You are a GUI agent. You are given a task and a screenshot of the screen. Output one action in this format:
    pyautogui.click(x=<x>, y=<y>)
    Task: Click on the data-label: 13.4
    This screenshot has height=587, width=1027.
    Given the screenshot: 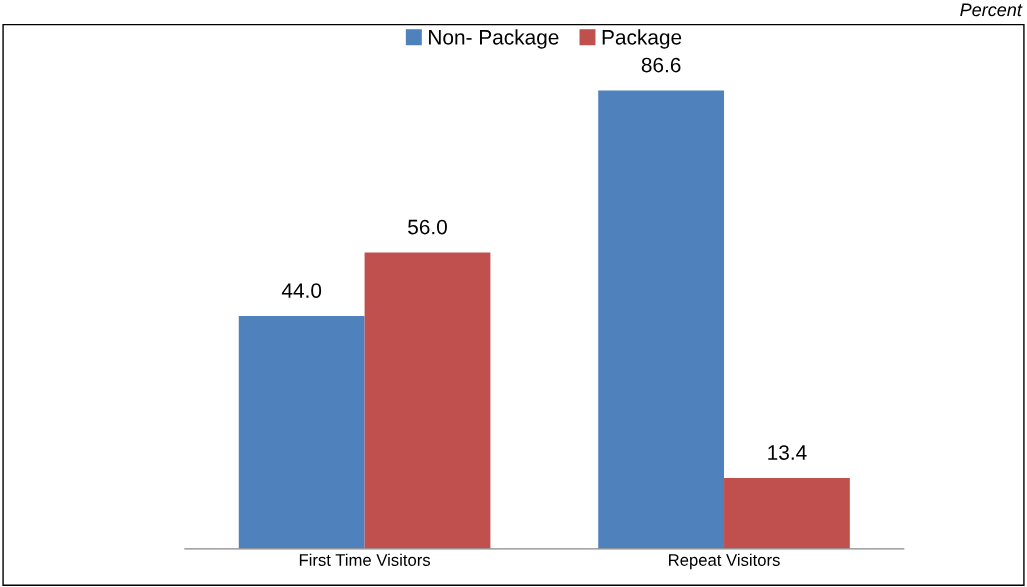 What is the action you would take?
    pyautogui.click(x=787, y=452)
    